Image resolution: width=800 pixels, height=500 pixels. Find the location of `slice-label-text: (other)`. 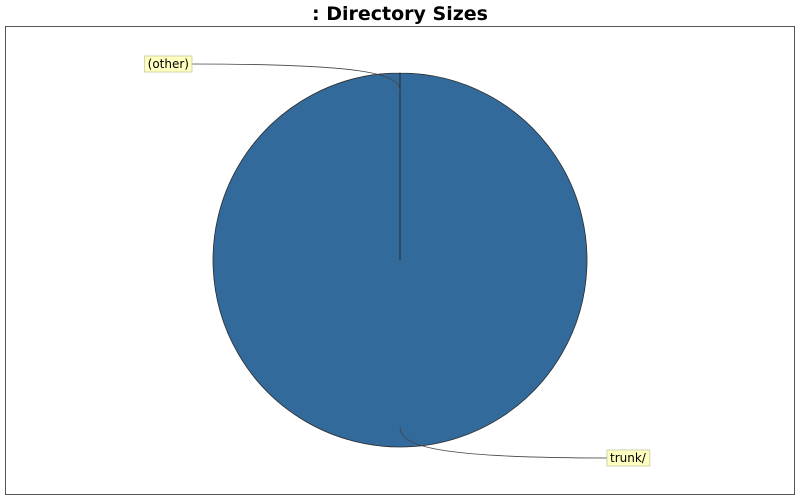

slice-label-text: (other) is located at coordinates (168, 64).